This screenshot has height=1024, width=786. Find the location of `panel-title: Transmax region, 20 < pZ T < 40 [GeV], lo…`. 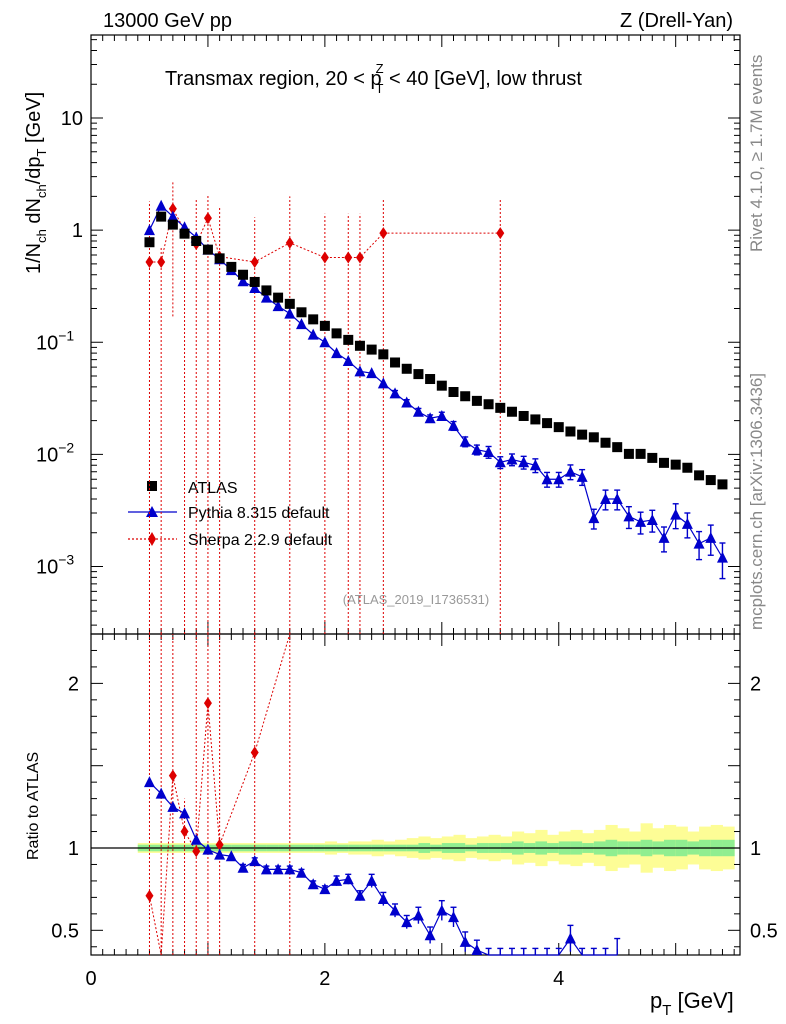

panel-title: Transmax region, 20 < pZ T < 40 [GeV], lo… is located at coordinates (373, 78).